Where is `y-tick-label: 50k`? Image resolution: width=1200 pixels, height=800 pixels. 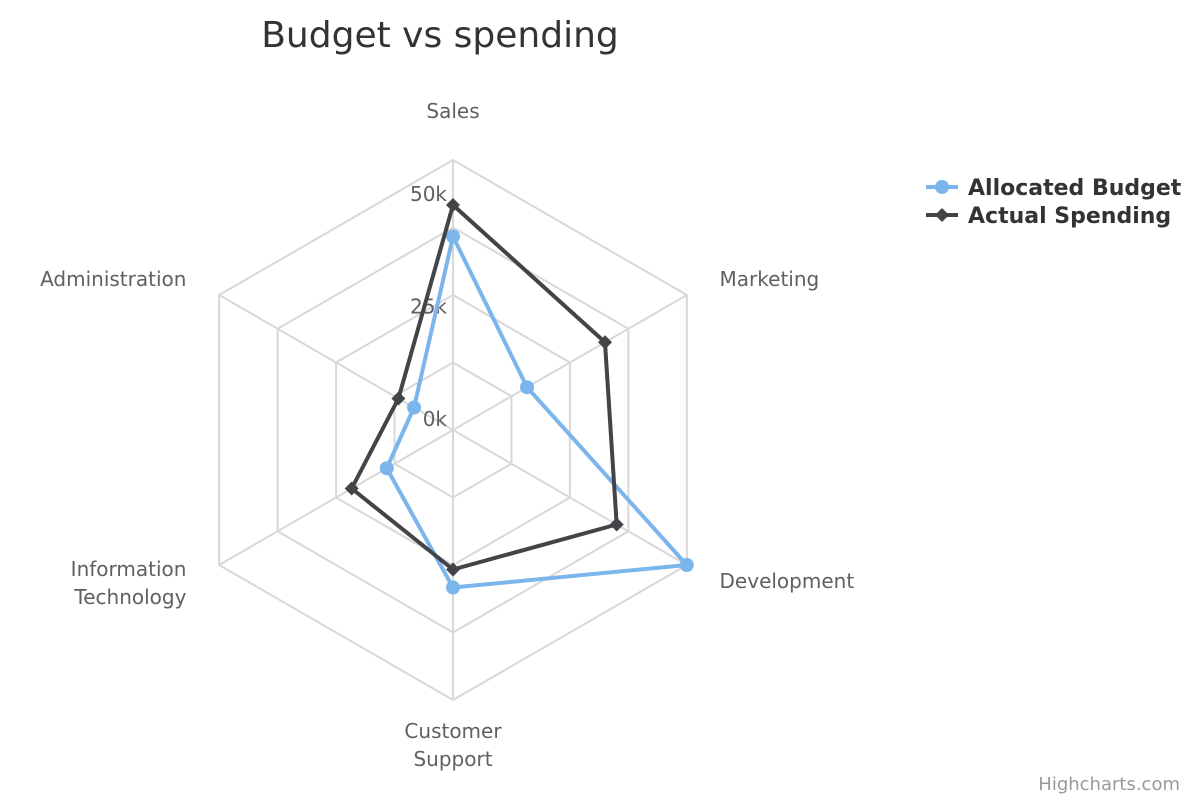
y-tick-label: 50k is located at coordinates (428, 194).